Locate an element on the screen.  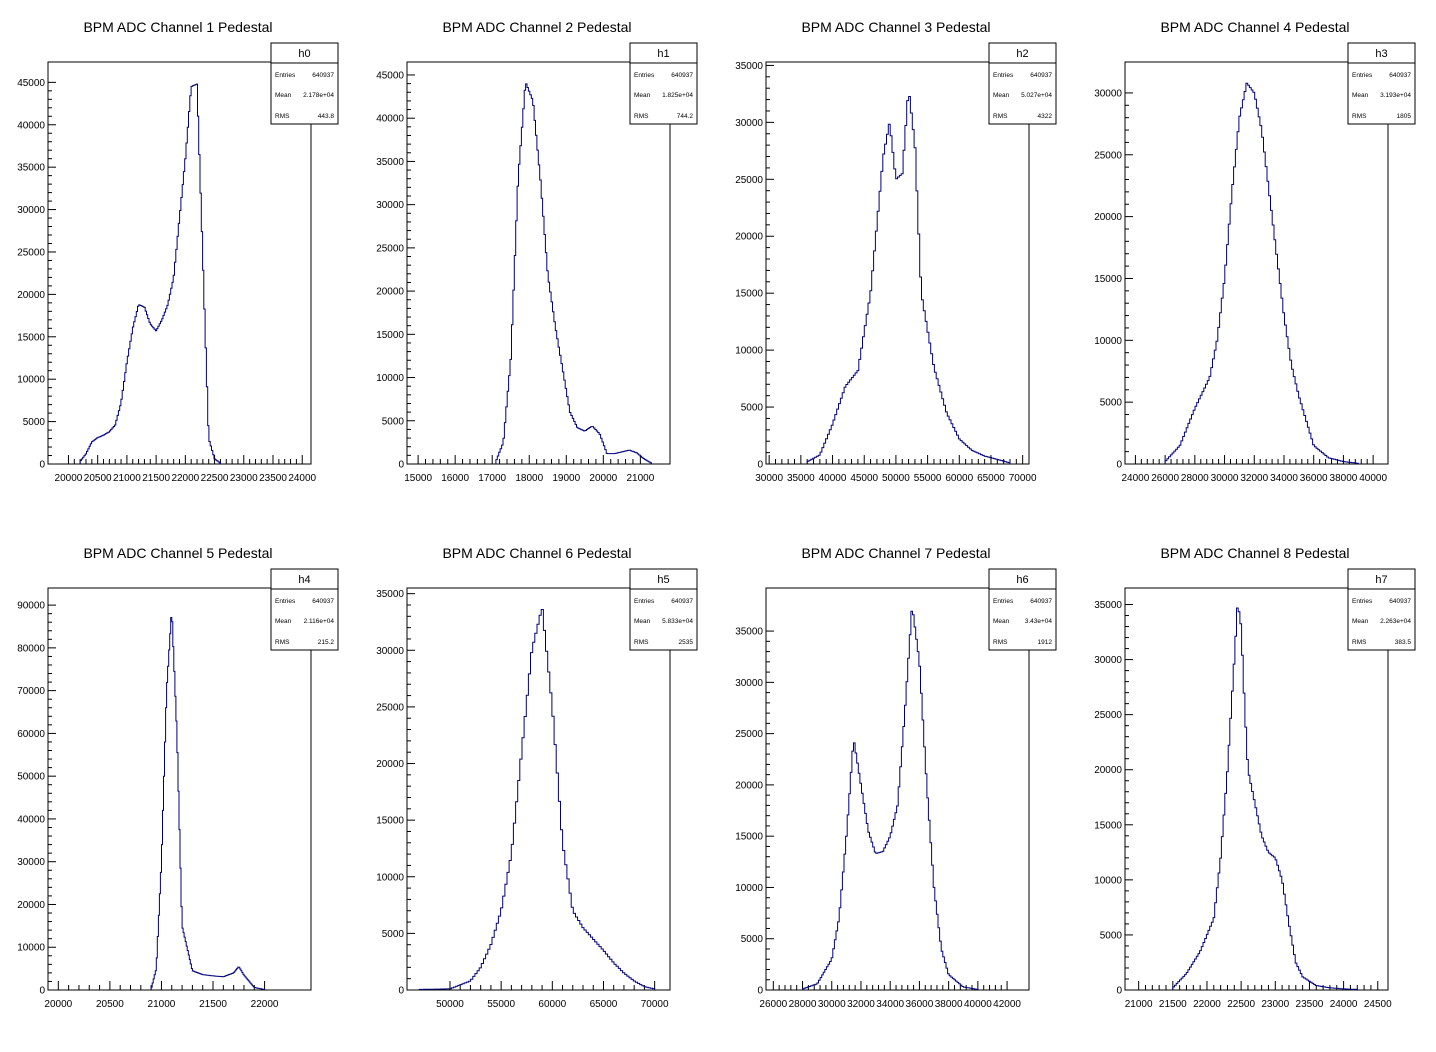
stats-box: h5 Entries 640937 Mean 5.833e+04 RMS 2535 is located at coordinates (663, 609).